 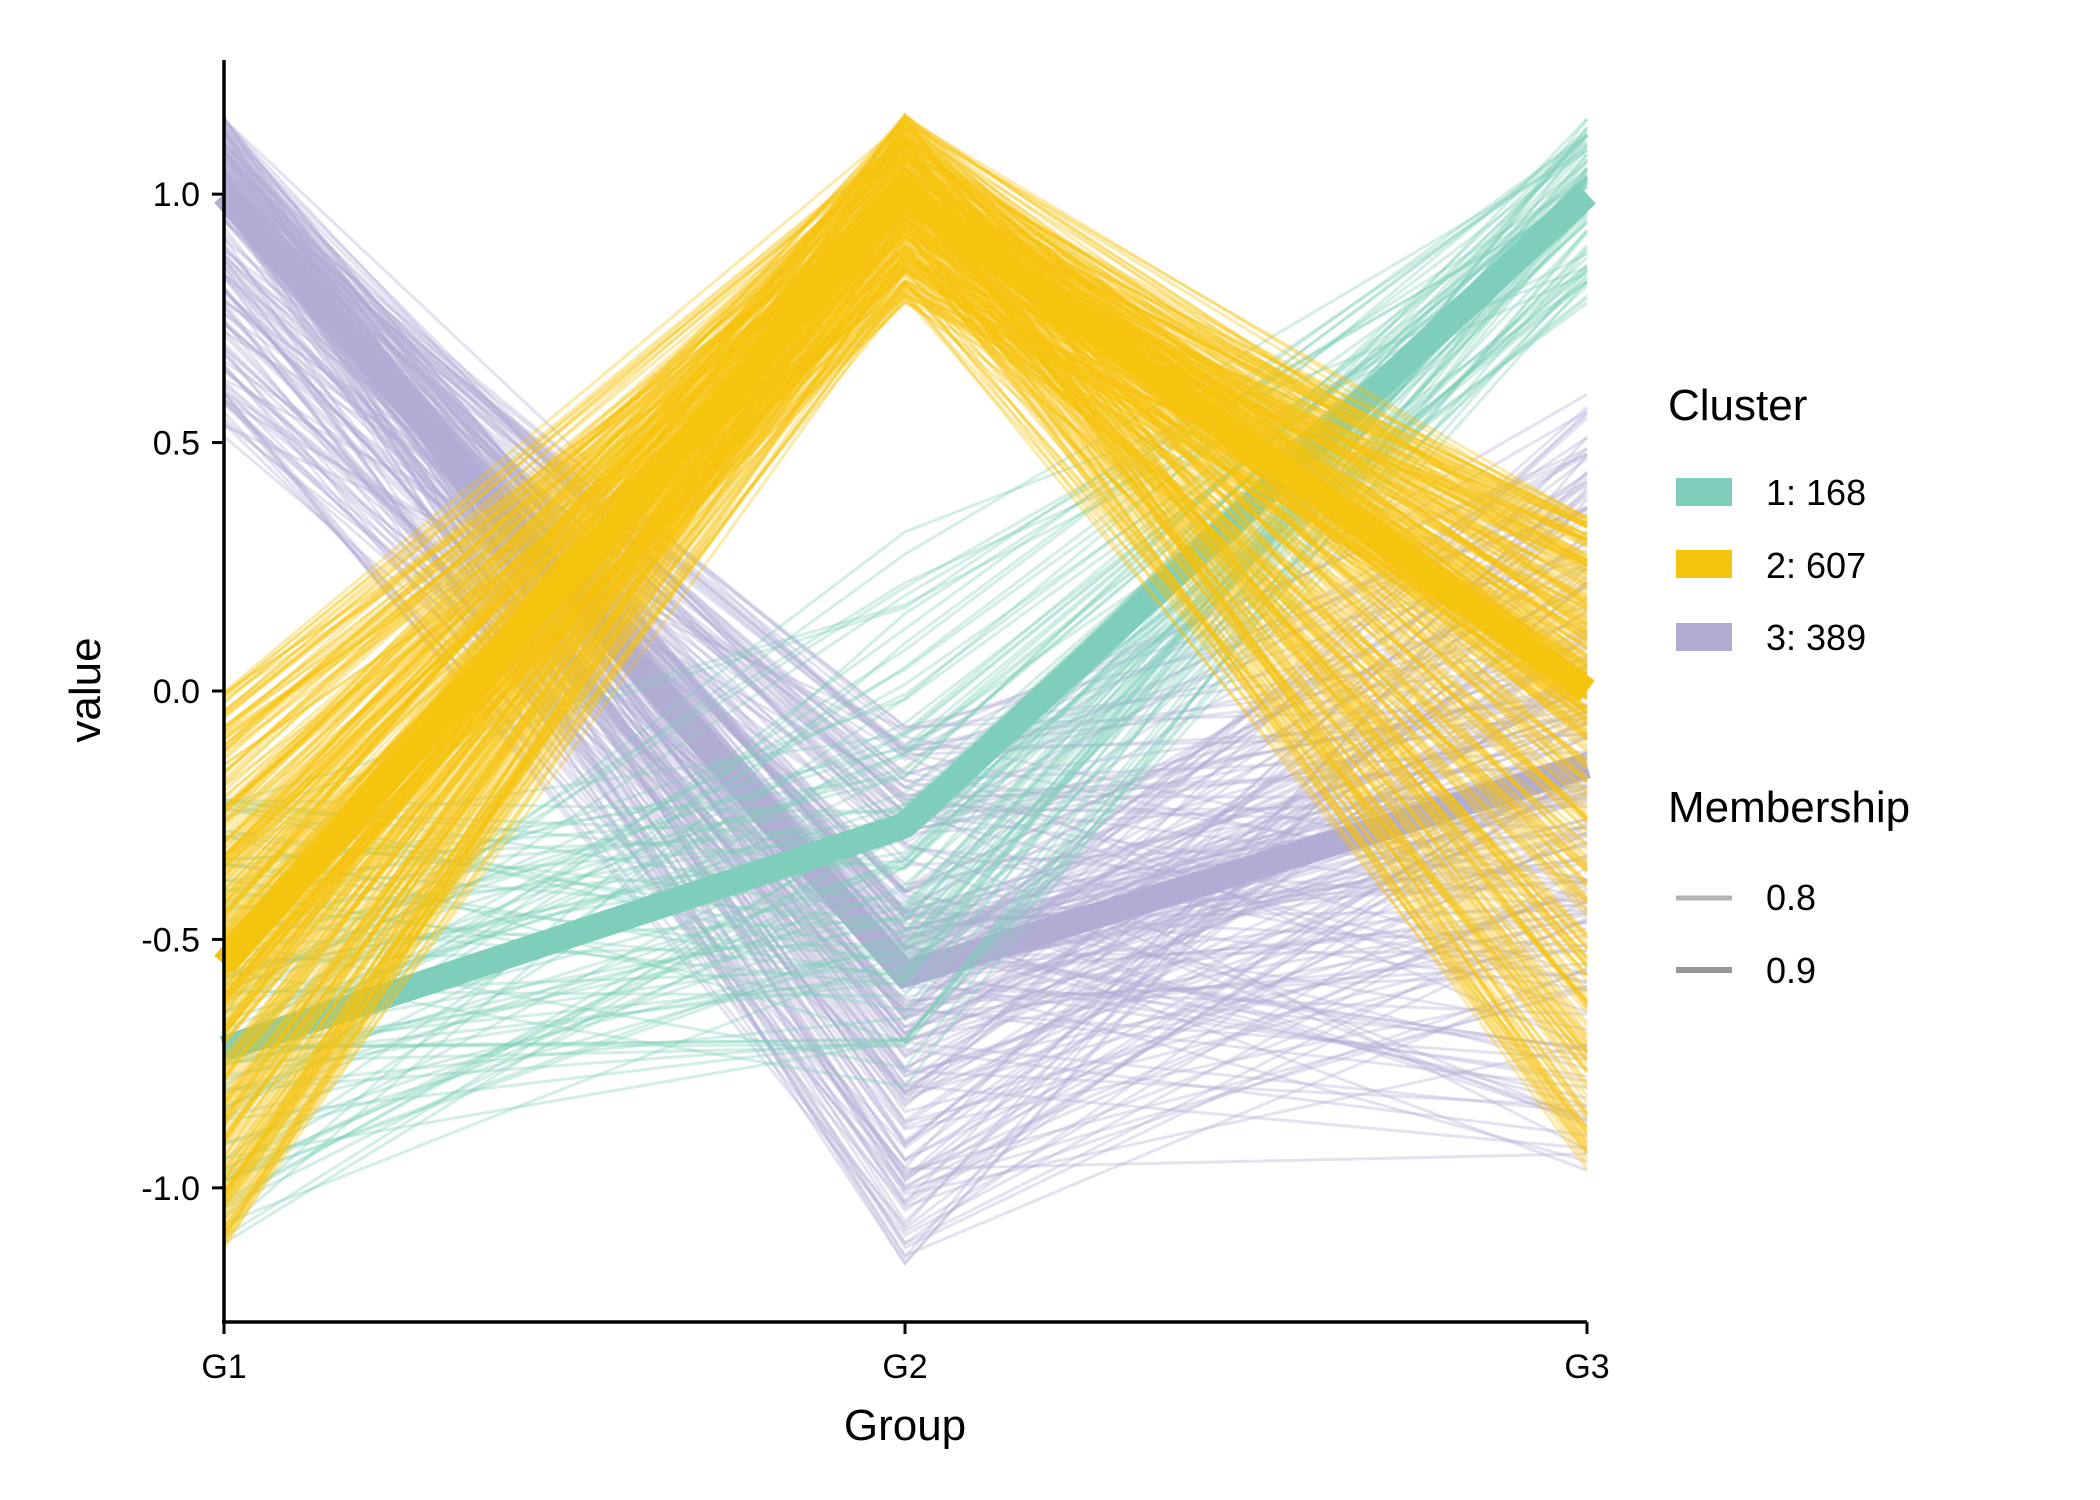 What do you see at coordinates (176, 692) in the screenshot?
I see `y-tick-label: 0.0` at bounding box center [176, 692].